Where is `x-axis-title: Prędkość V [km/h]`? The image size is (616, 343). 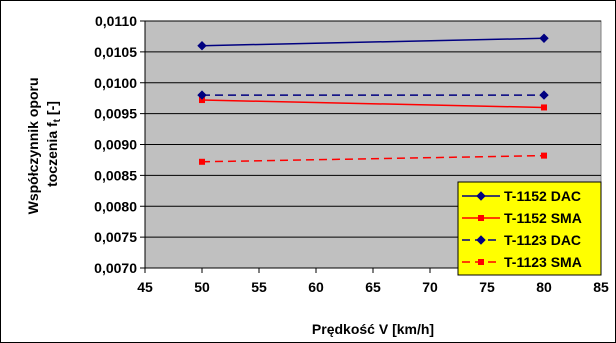
x-axis-title: Prędkość V [km/h] is located at coordinates (373, 329).